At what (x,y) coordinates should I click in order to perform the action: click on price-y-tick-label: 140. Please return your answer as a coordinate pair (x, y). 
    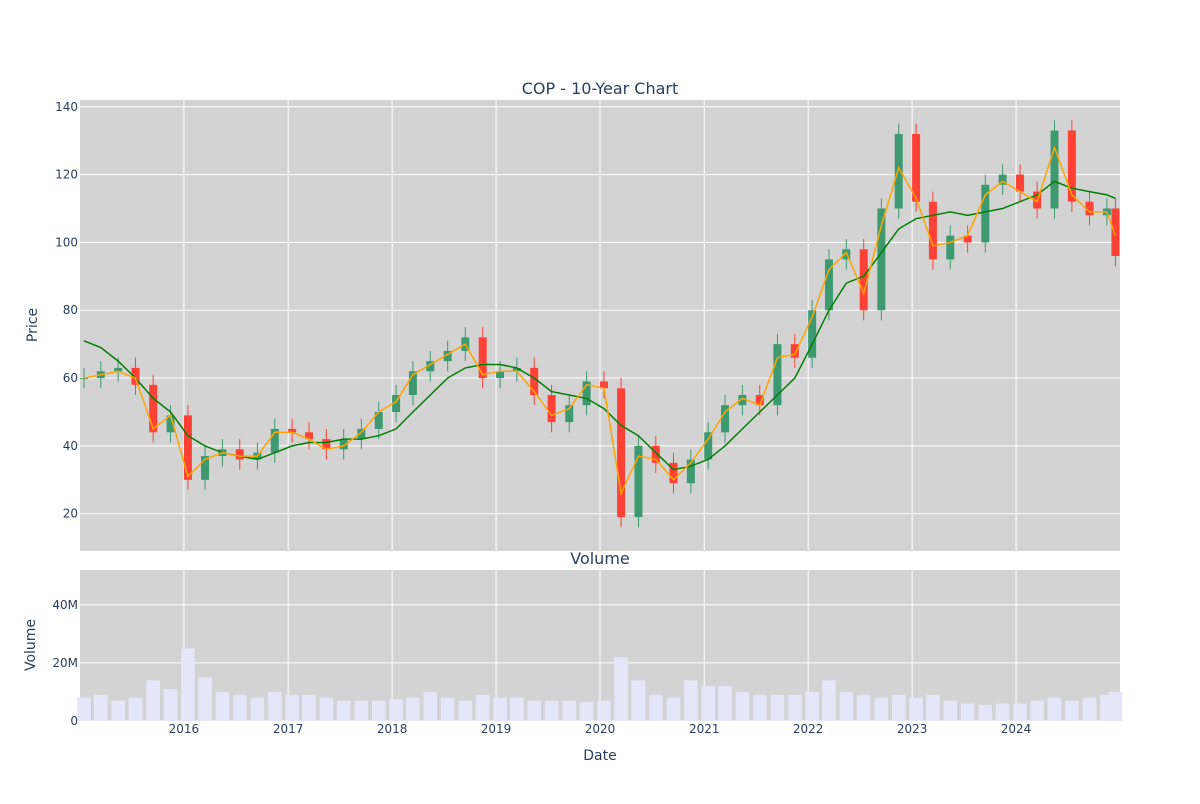
    Looking at the image, I should click on (66, 107).